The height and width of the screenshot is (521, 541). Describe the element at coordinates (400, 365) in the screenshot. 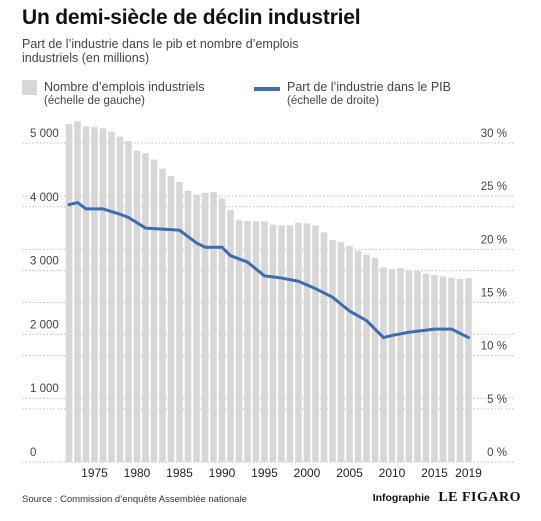

I see `bar-2011` at that location.